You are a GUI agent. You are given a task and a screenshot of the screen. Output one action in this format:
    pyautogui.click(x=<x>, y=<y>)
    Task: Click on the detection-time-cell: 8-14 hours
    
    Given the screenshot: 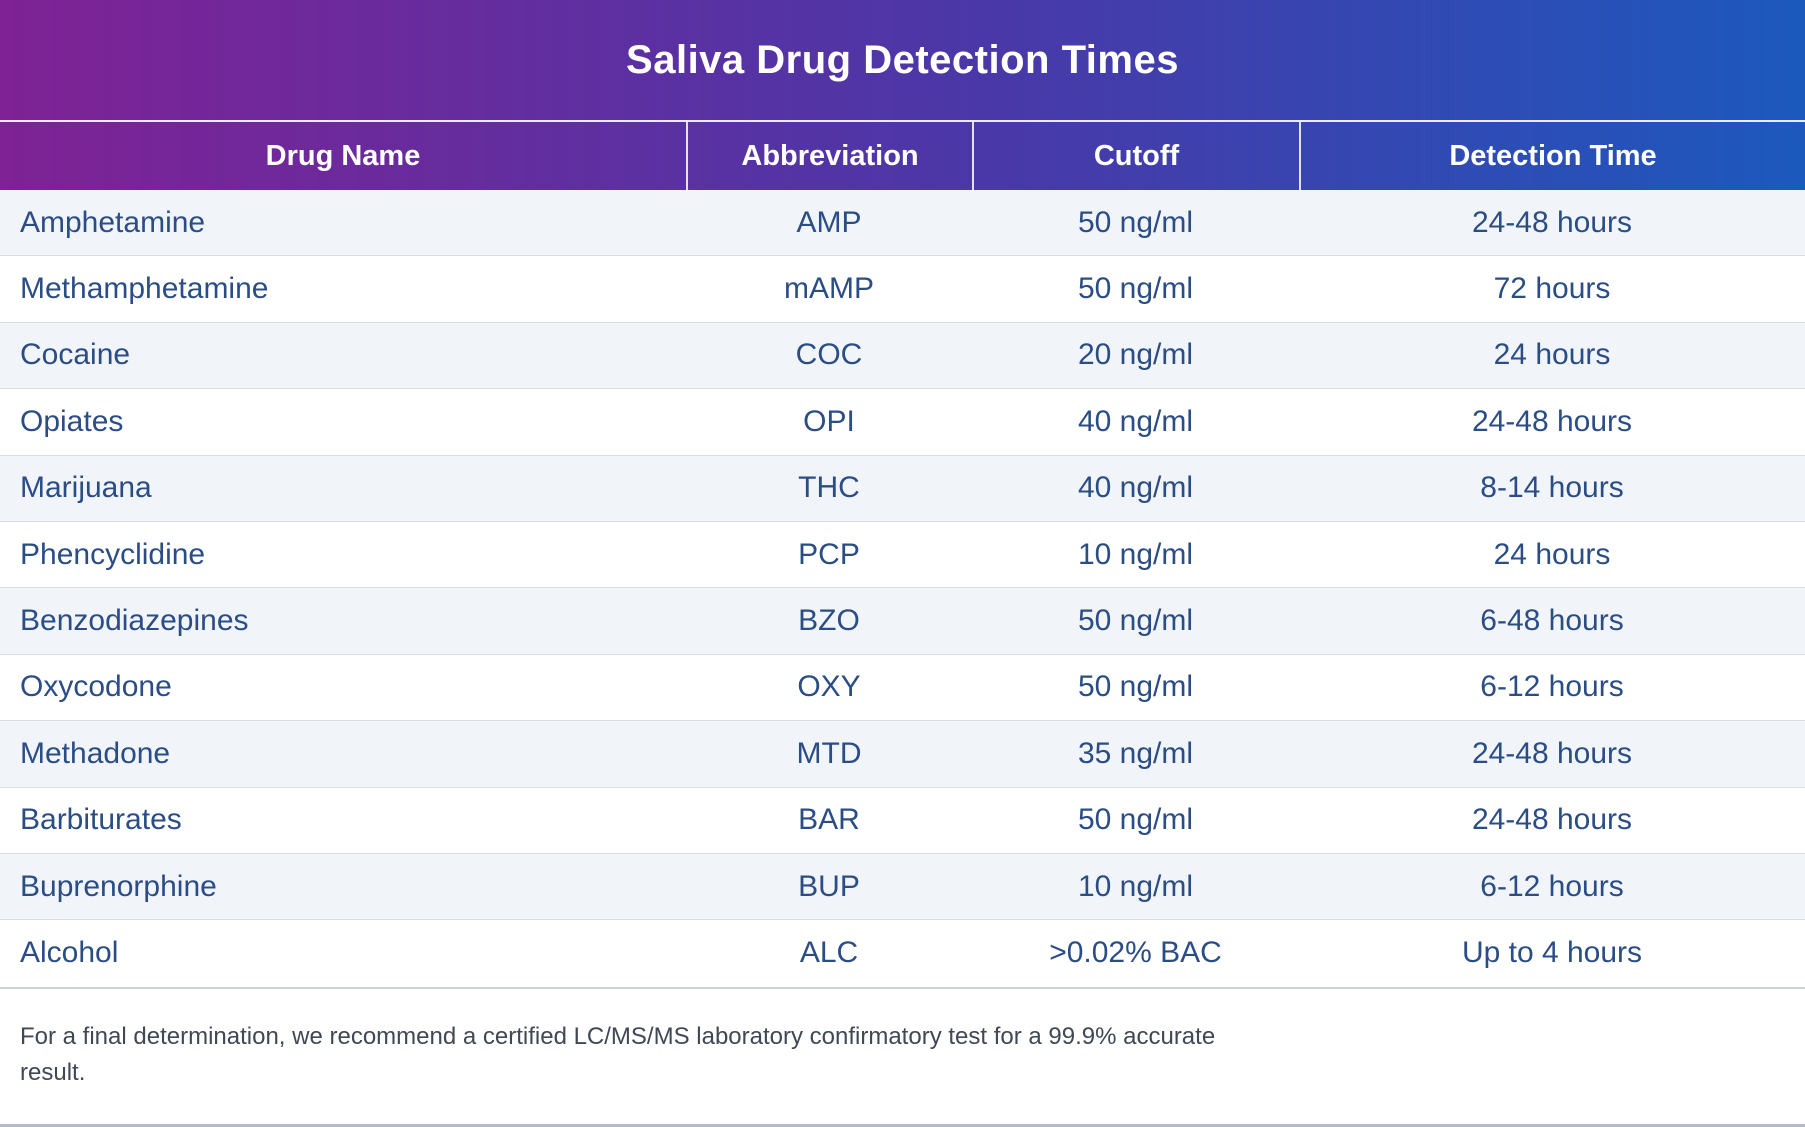 What is the action you would take?
    pyautogui.click(x=1552, y=488)
    